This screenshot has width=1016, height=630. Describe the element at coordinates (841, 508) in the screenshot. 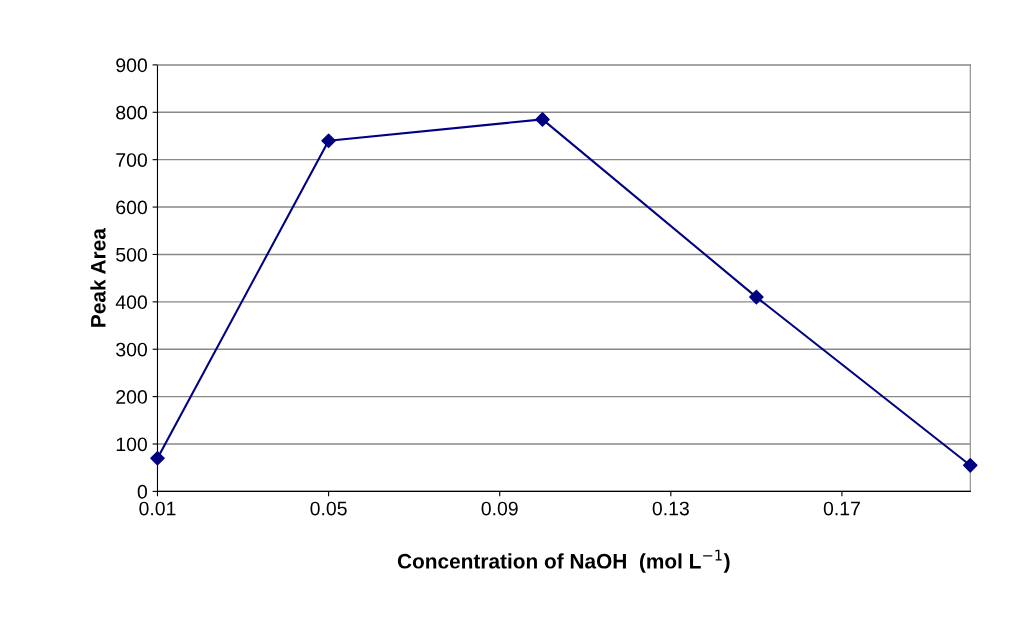

I see `x-tick-label: 0.17` at that location.